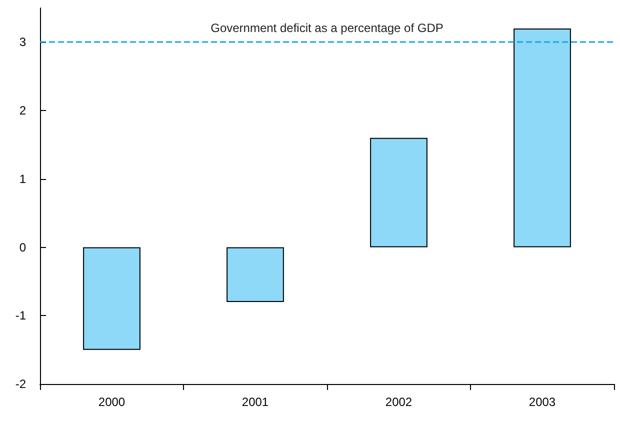  Describe the element at coordinates (22, 42) in the screenshot. I see `y-tick-label: 3` at that location.